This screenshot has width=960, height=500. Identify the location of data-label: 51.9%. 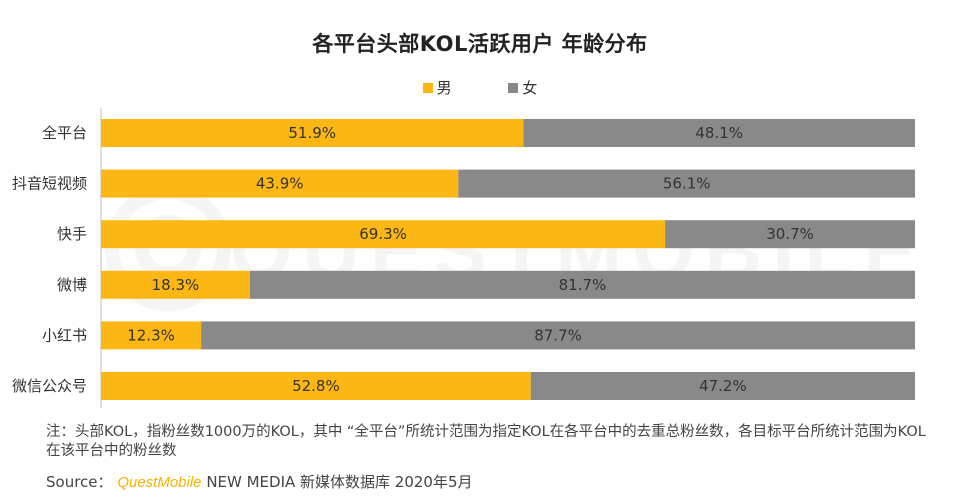
(312, 133).